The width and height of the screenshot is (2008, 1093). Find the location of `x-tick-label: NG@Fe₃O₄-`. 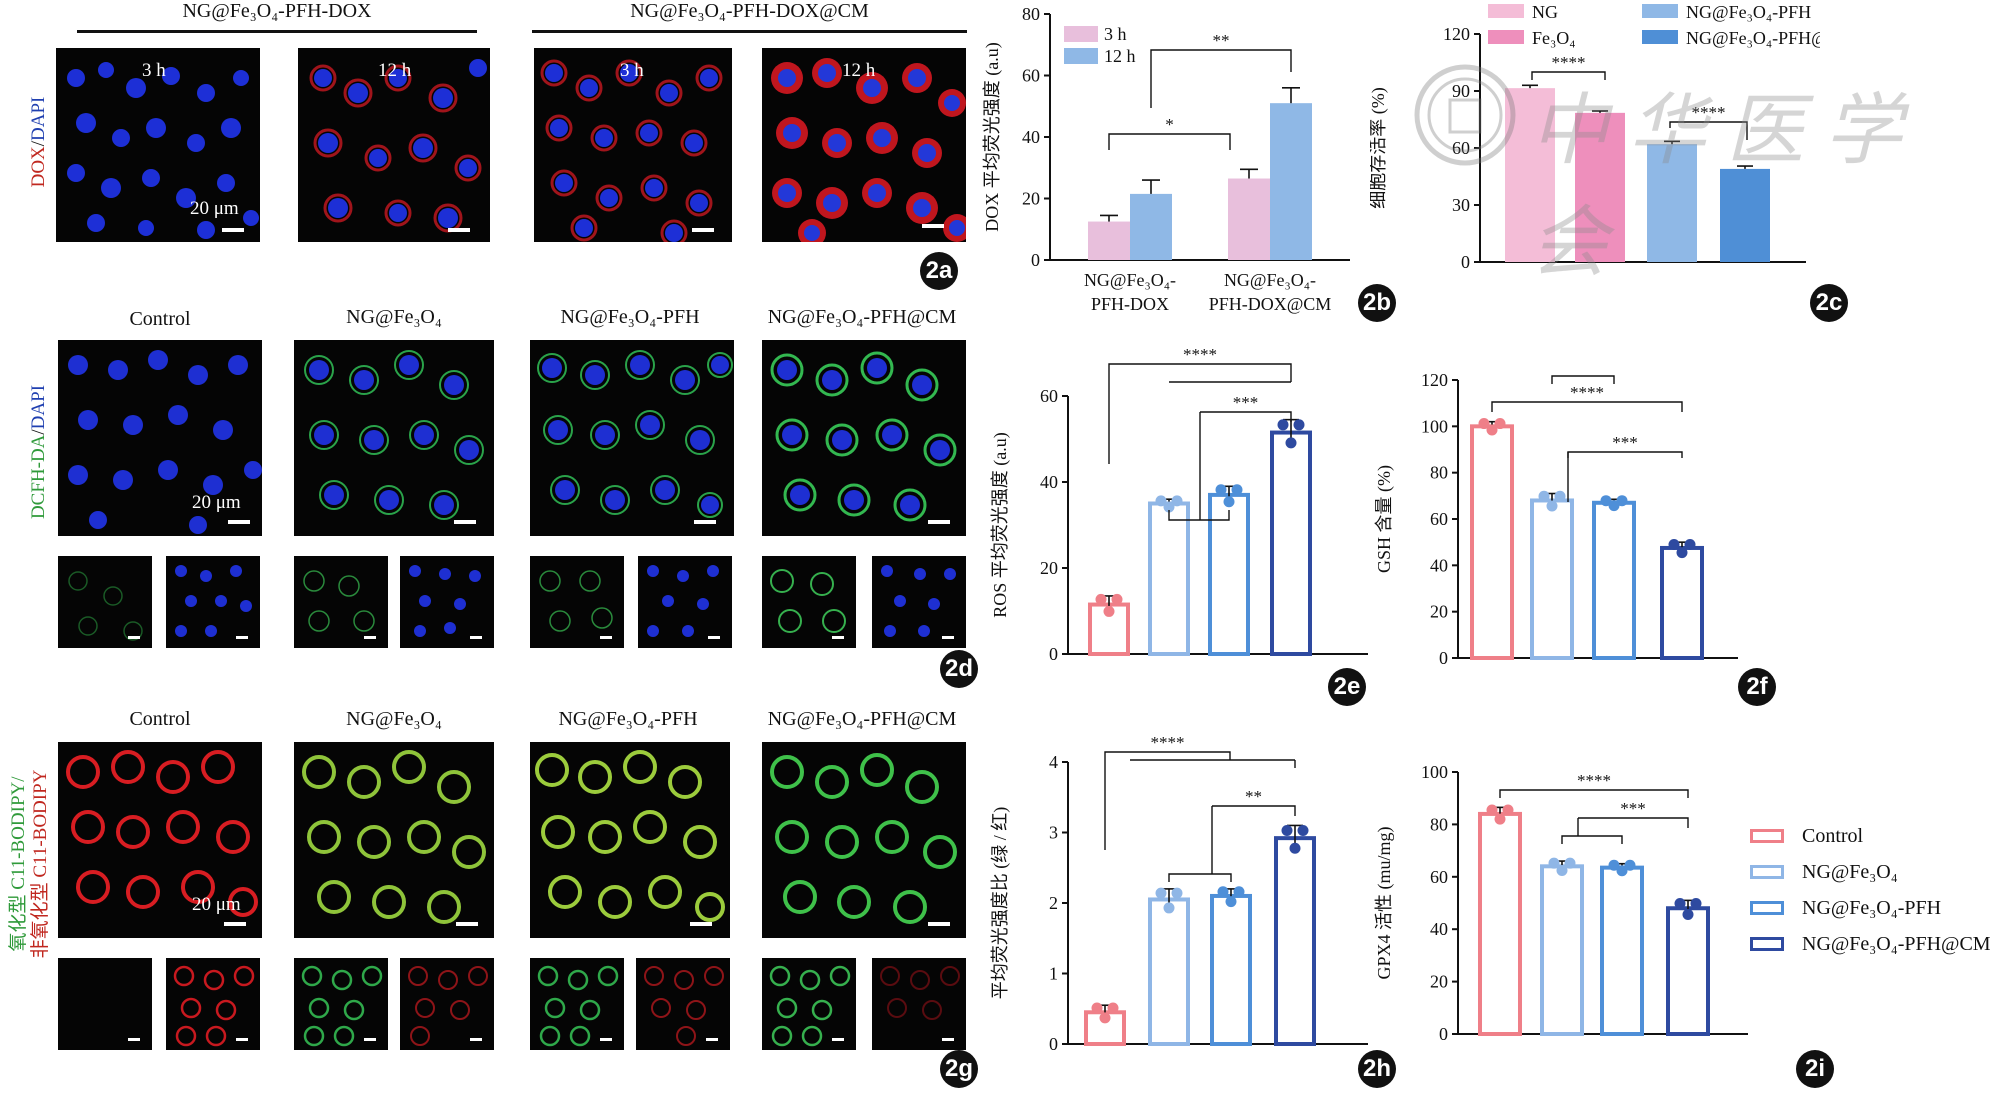

x-tick-label: NG@Fe₃O₄- is located at coordinates (1270, 280).